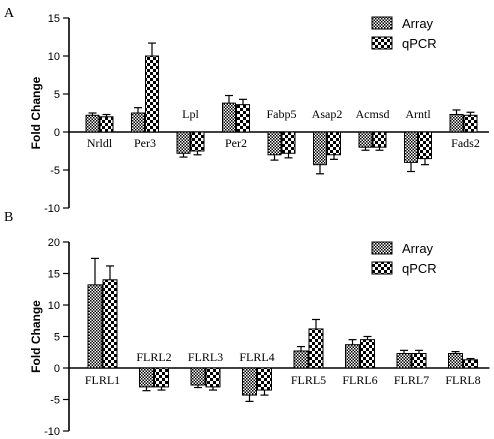 The width and height of the screenshot is (494, 439). Describe the element at coordinates (418, 23) in the screenshot. I see `panel-a-legend-label-array: Array` at that location.